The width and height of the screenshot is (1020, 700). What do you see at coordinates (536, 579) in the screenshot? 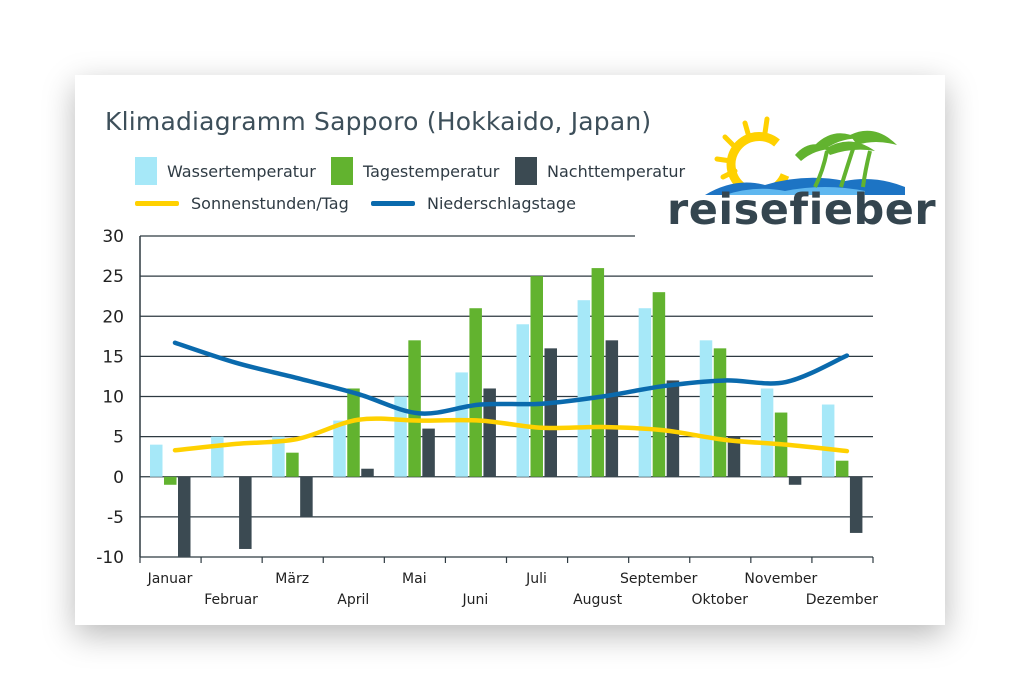
I see `x-tick-label: Juli` at bounding box center [536, 579].